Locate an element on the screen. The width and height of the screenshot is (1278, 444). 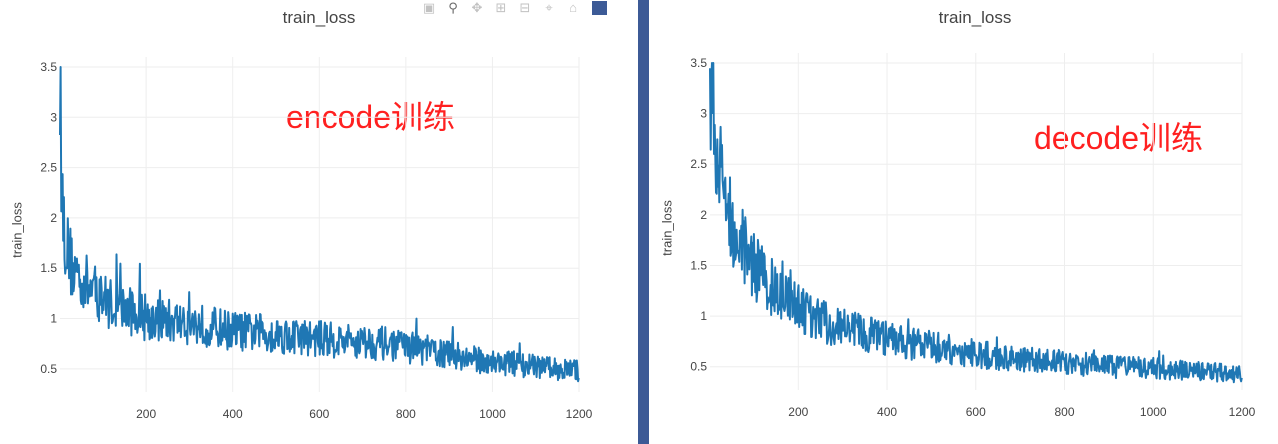
plotly-logo-icon is located at coordinates (599, 8).